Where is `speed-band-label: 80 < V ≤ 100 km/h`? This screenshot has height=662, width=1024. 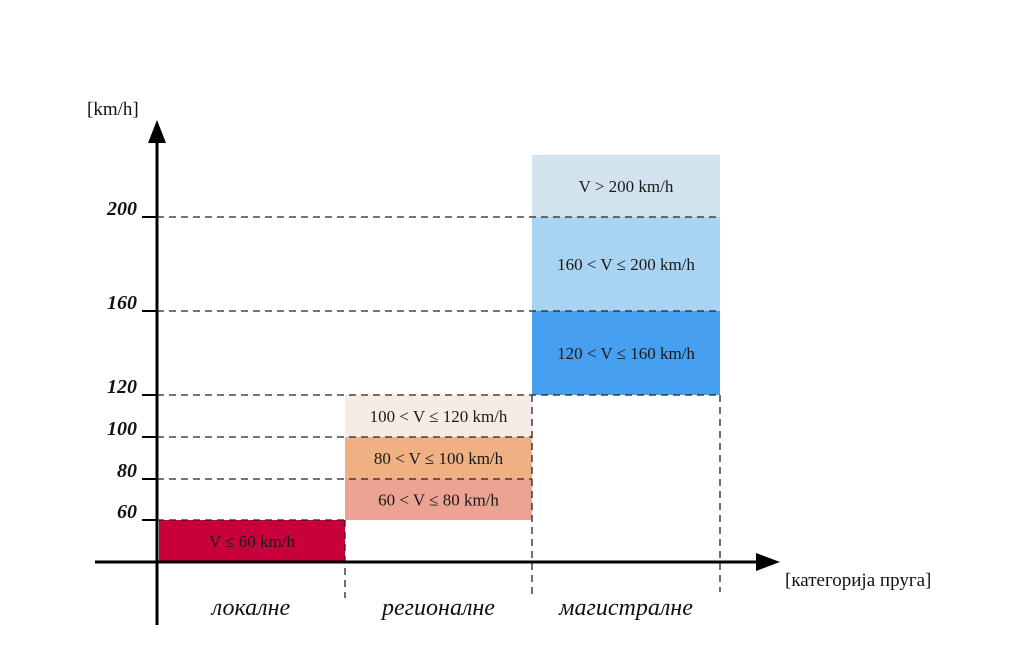 speed-band-label: 80 < V ≤ 100 km/h is located at coordinates (439, 458).